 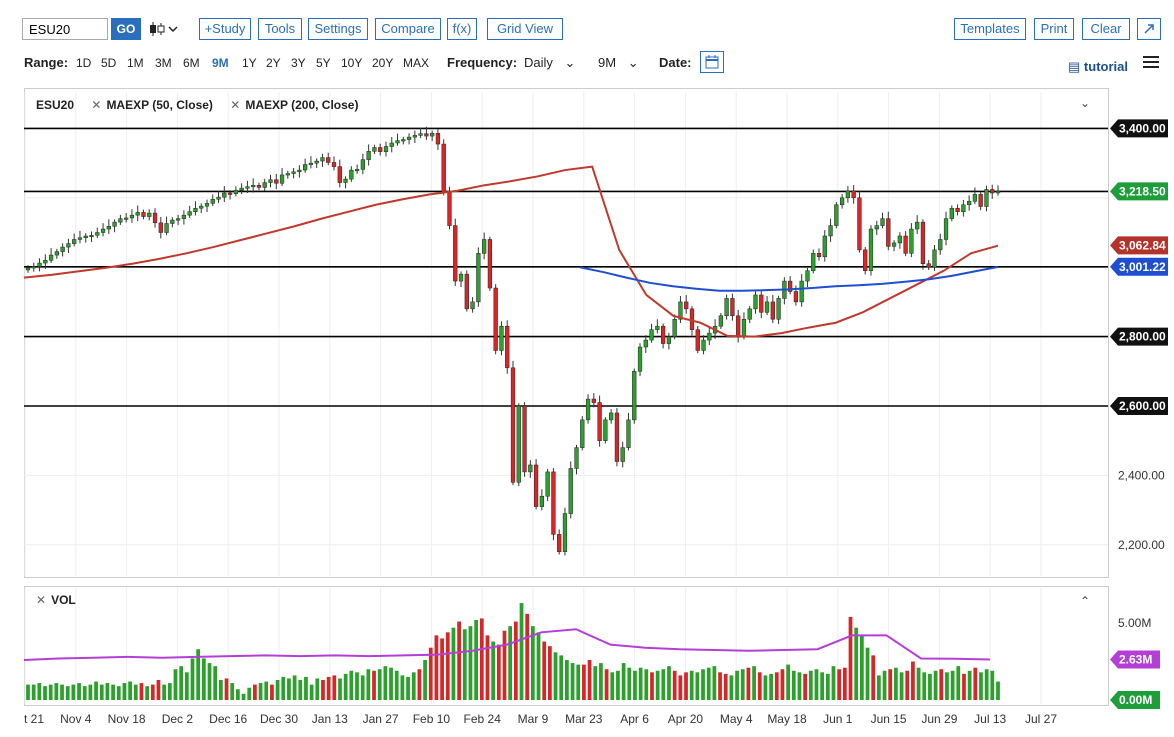 I want to click on settings-button: Settings, so click(x=338, y=29).